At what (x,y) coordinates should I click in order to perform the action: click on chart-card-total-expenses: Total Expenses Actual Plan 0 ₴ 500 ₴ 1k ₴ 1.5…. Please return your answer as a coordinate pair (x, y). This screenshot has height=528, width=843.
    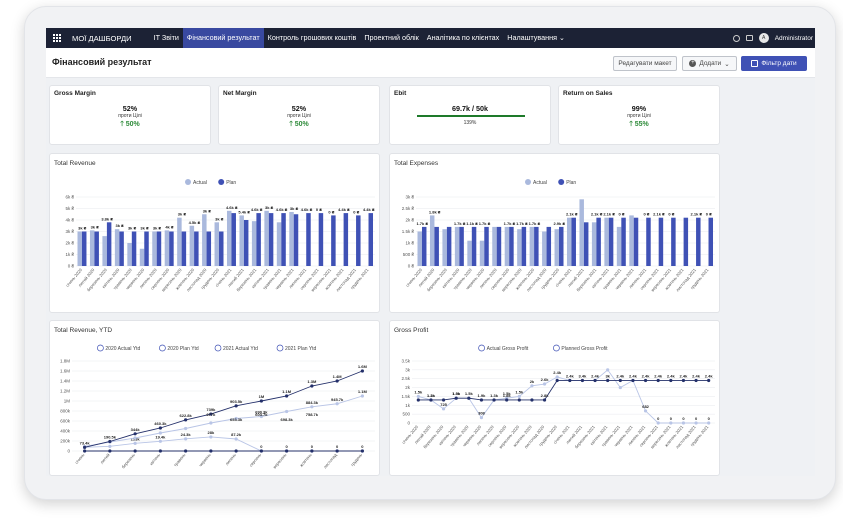
    Looking at the image, I should click on (554, 233).